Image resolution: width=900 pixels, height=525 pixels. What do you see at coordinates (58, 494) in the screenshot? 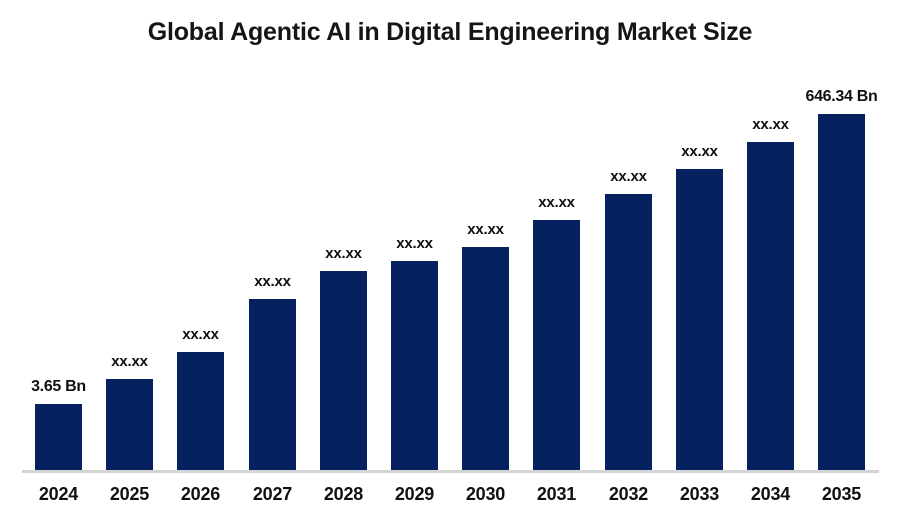
I see `bar-category-label: 2024` at bounding box center [58, 494].